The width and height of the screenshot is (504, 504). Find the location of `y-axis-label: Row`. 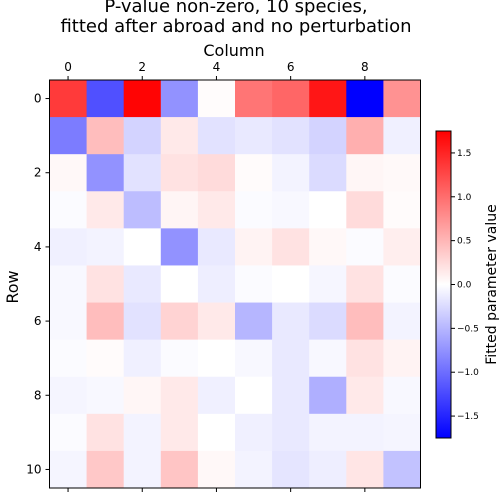

y-axis-label: Row is located at coordinates (12, 286).